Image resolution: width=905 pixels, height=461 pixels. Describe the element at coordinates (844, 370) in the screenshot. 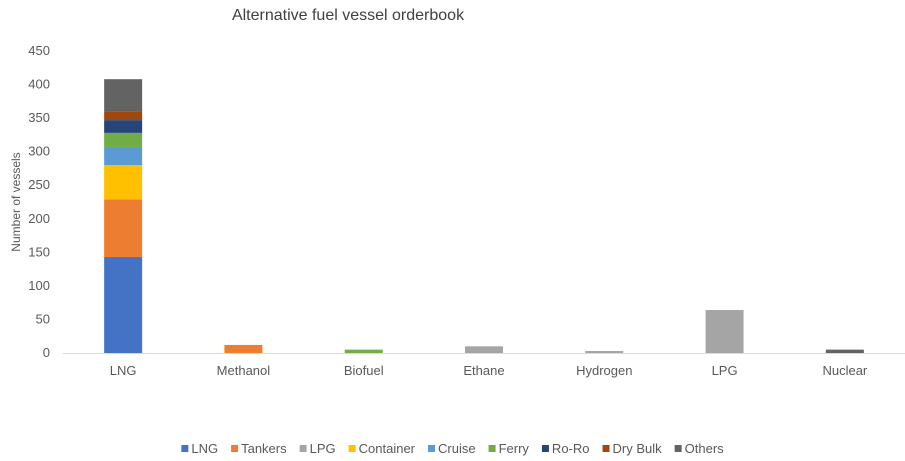

I see `x-tick-label: Nuclear` at that location.